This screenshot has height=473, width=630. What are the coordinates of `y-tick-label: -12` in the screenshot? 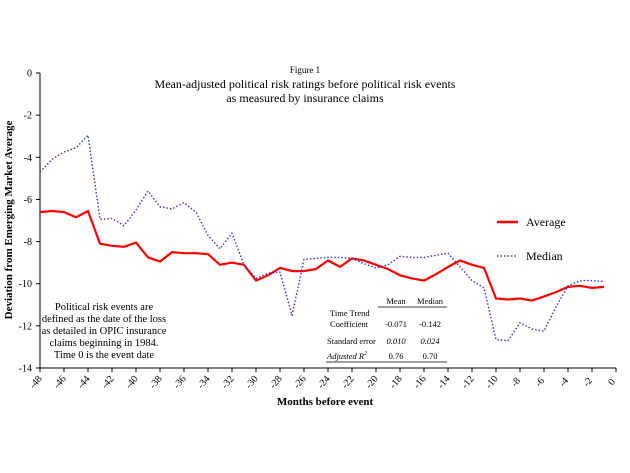 It's located at (25, 326).